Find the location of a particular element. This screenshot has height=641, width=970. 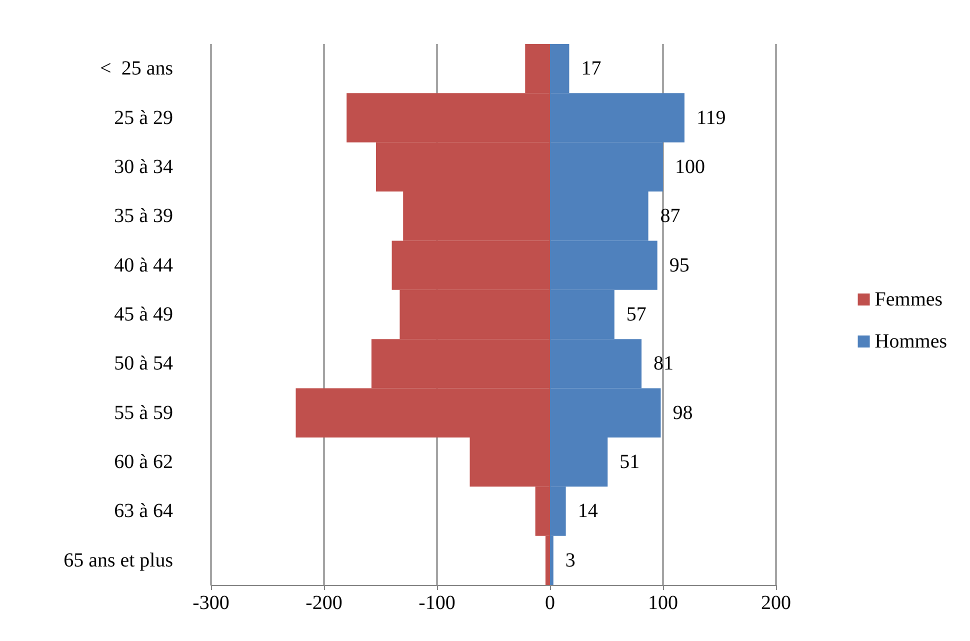

data-label: 81 is located at coordinates (664, 363).